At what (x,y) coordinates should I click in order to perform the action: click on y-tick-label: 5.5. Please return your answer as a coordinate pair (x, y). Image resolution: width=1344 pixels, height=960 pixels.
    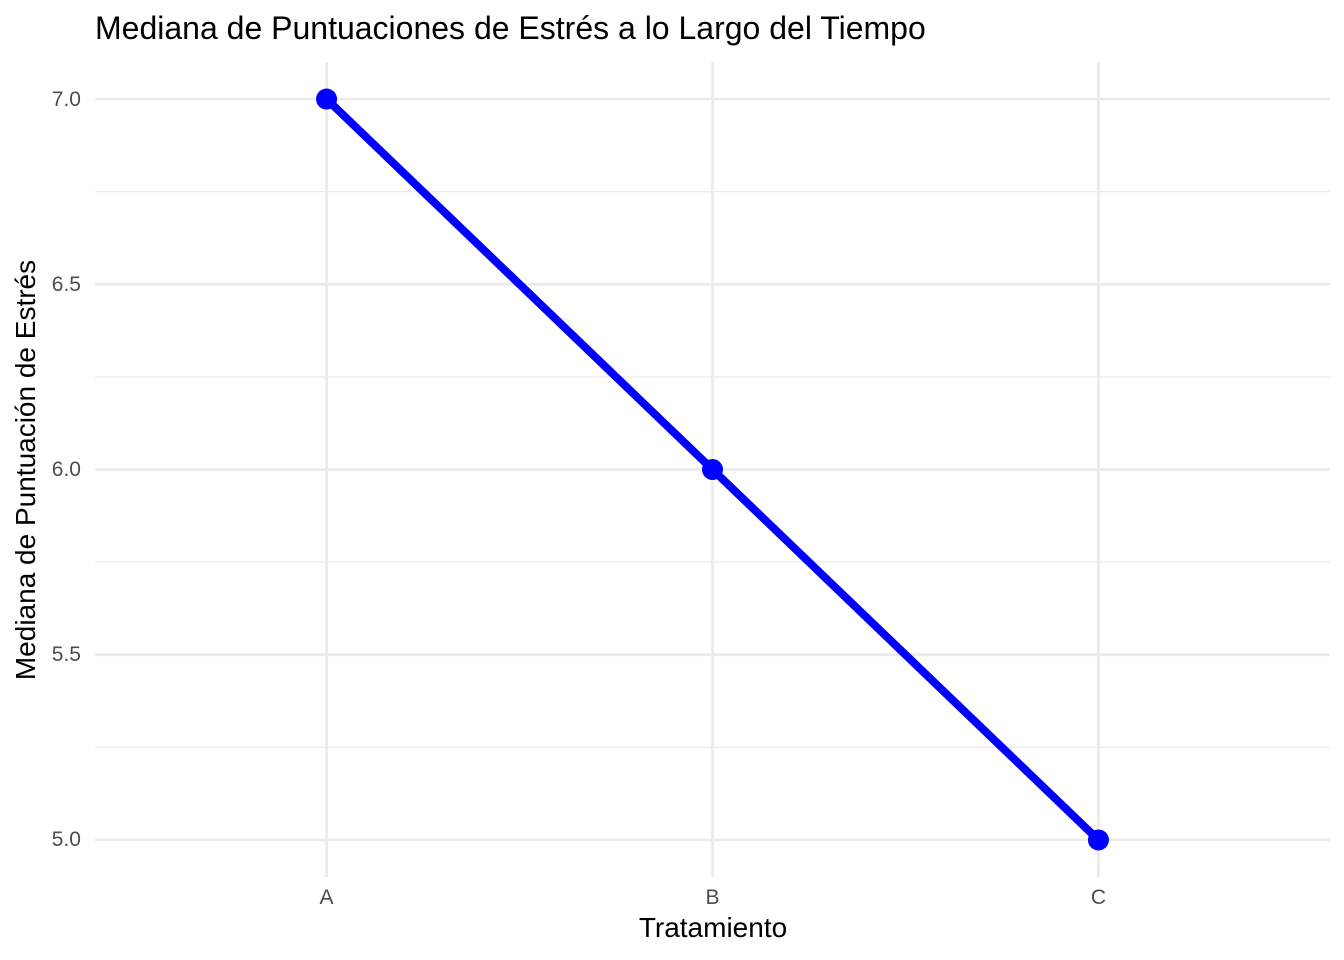
    Looking at the image, I should click on (66, 655).